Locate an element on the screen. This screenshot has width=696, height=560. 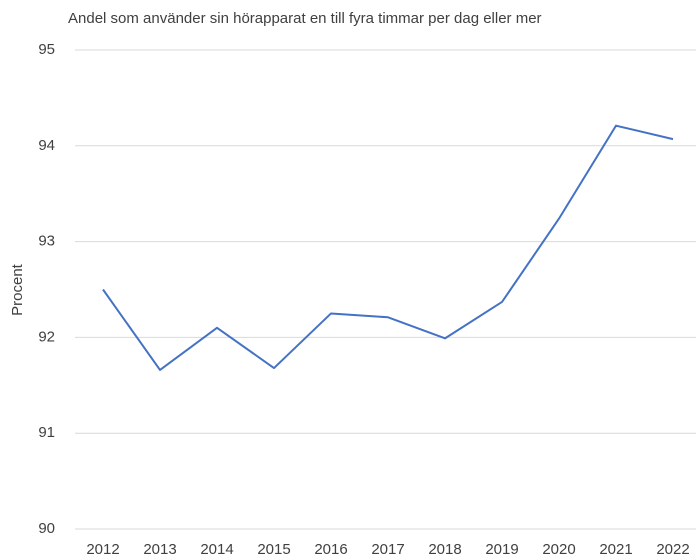
x-tick-label: 2014 is located at coordinates (216, 549).